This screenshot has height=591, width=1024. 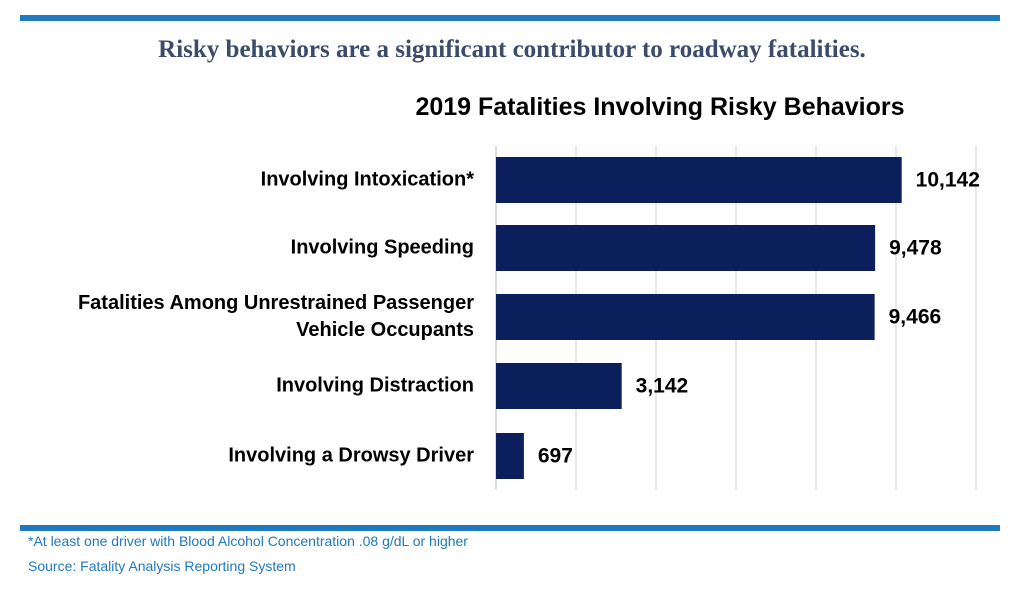 What do you see at coordinates (351, 455) in the screenshot?
I see `category-label-drowsy: Involving a Drowsy Driver` at bounding box center [351, 455].